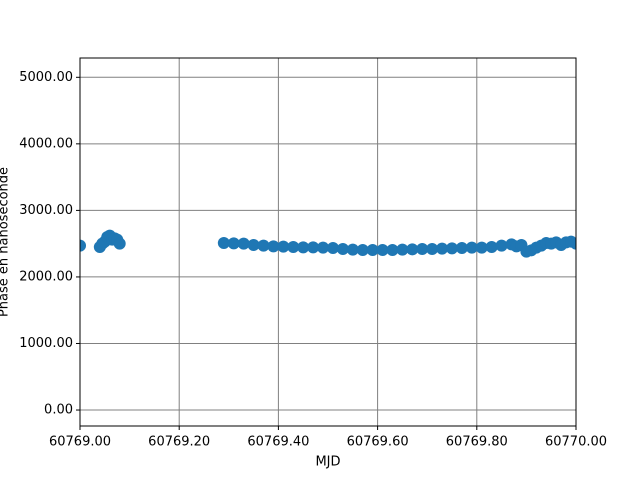  What do you see at coordinates (477, 442) in the screenshot?
I see `x-tick-label: 60769.80` at bounding box center [477, 442].